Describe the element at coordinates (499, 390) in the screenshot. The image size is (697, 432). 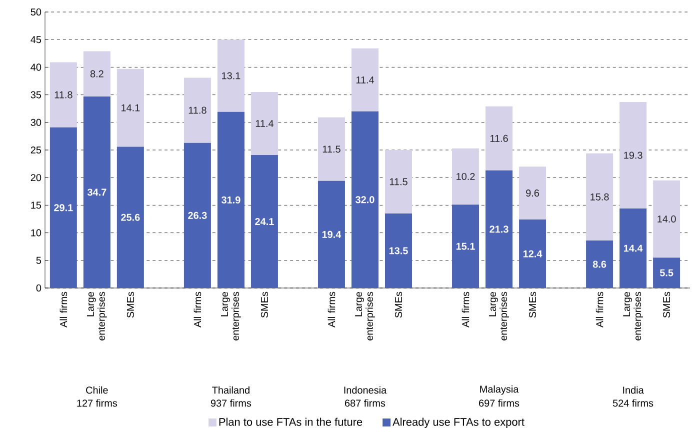
I see `text: Malaysia` at that location.